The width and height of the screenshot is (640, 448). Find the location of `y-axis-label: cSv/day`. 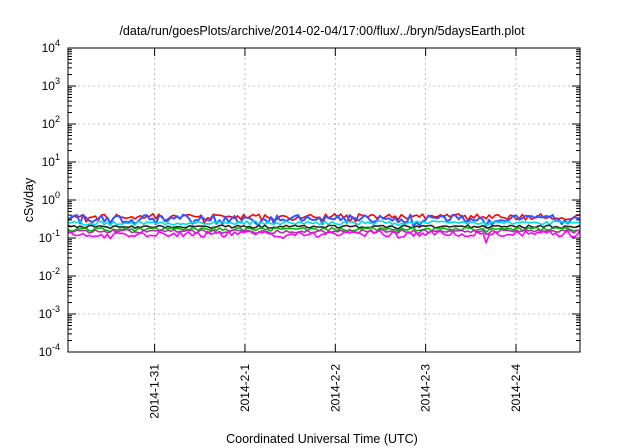

y-axis-label: cSv/day is located at coordinates (29, 199).